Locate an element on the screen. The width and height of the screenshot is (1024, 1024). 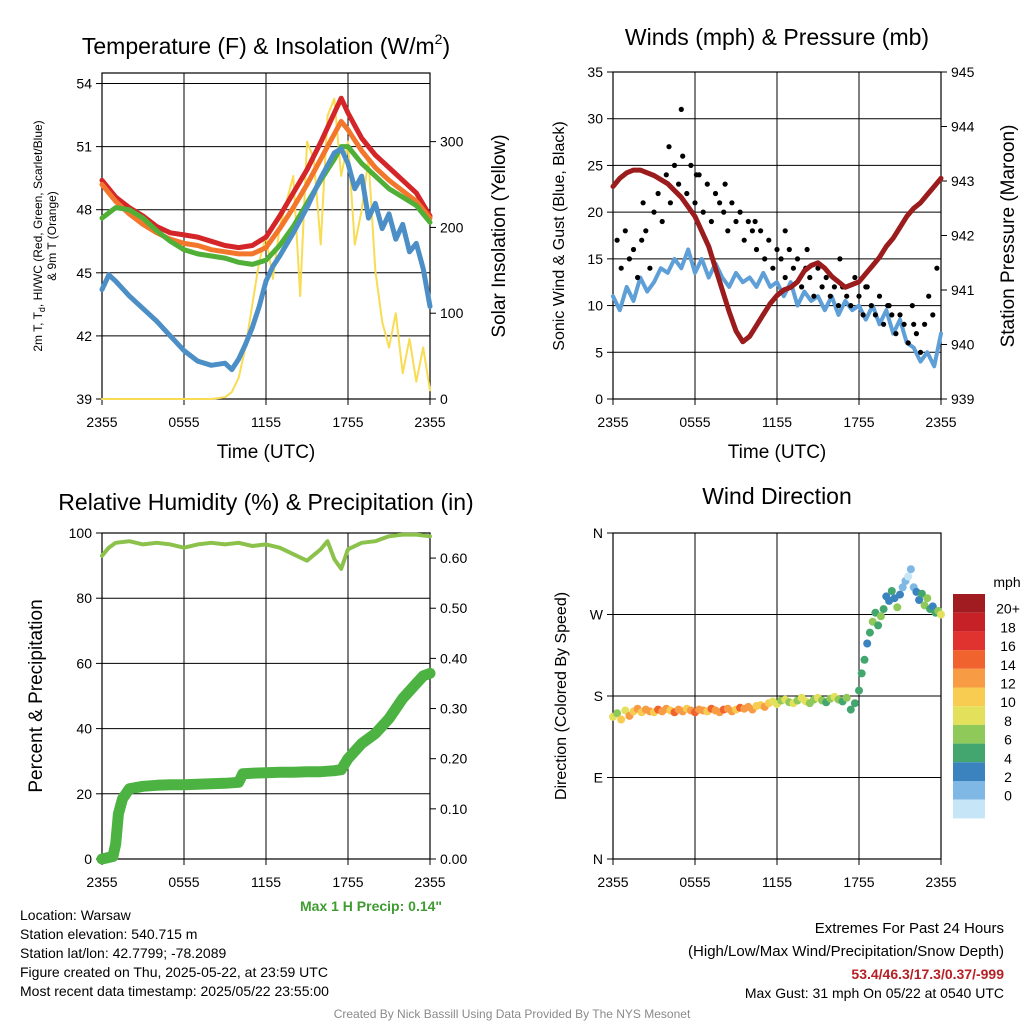
chart-title: Temperature (F) & Insolation (W/m2) is located at coordinates (266, 45).